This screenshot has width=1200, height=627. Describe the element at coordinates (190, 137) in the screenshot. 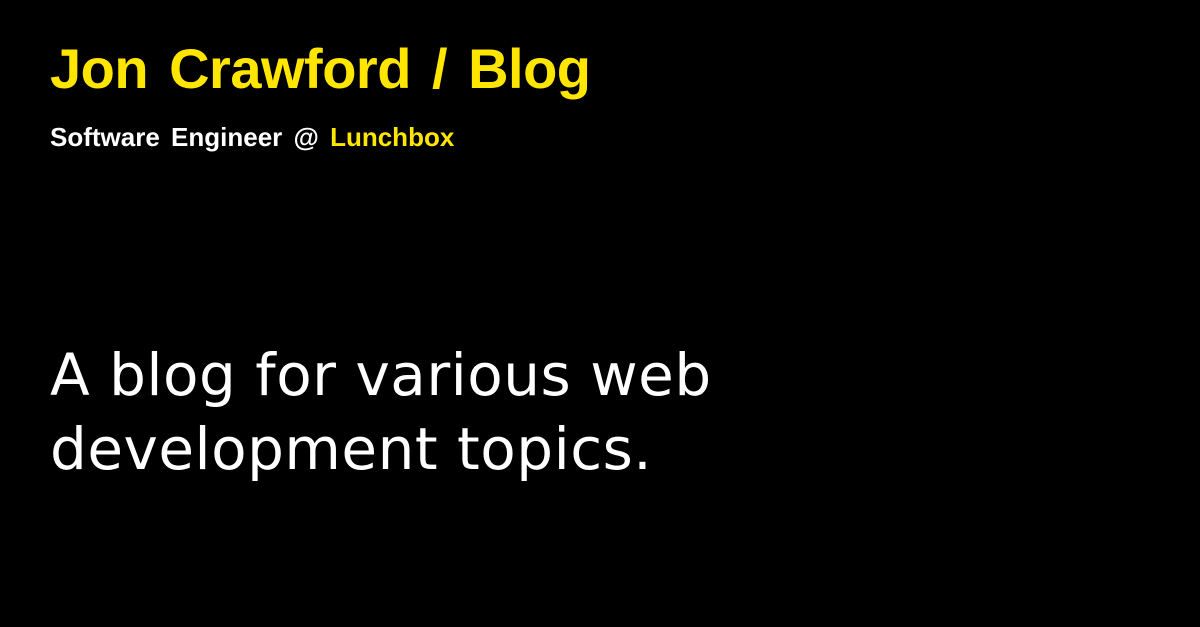

I see `job-title: Software Engineer @` at that location.